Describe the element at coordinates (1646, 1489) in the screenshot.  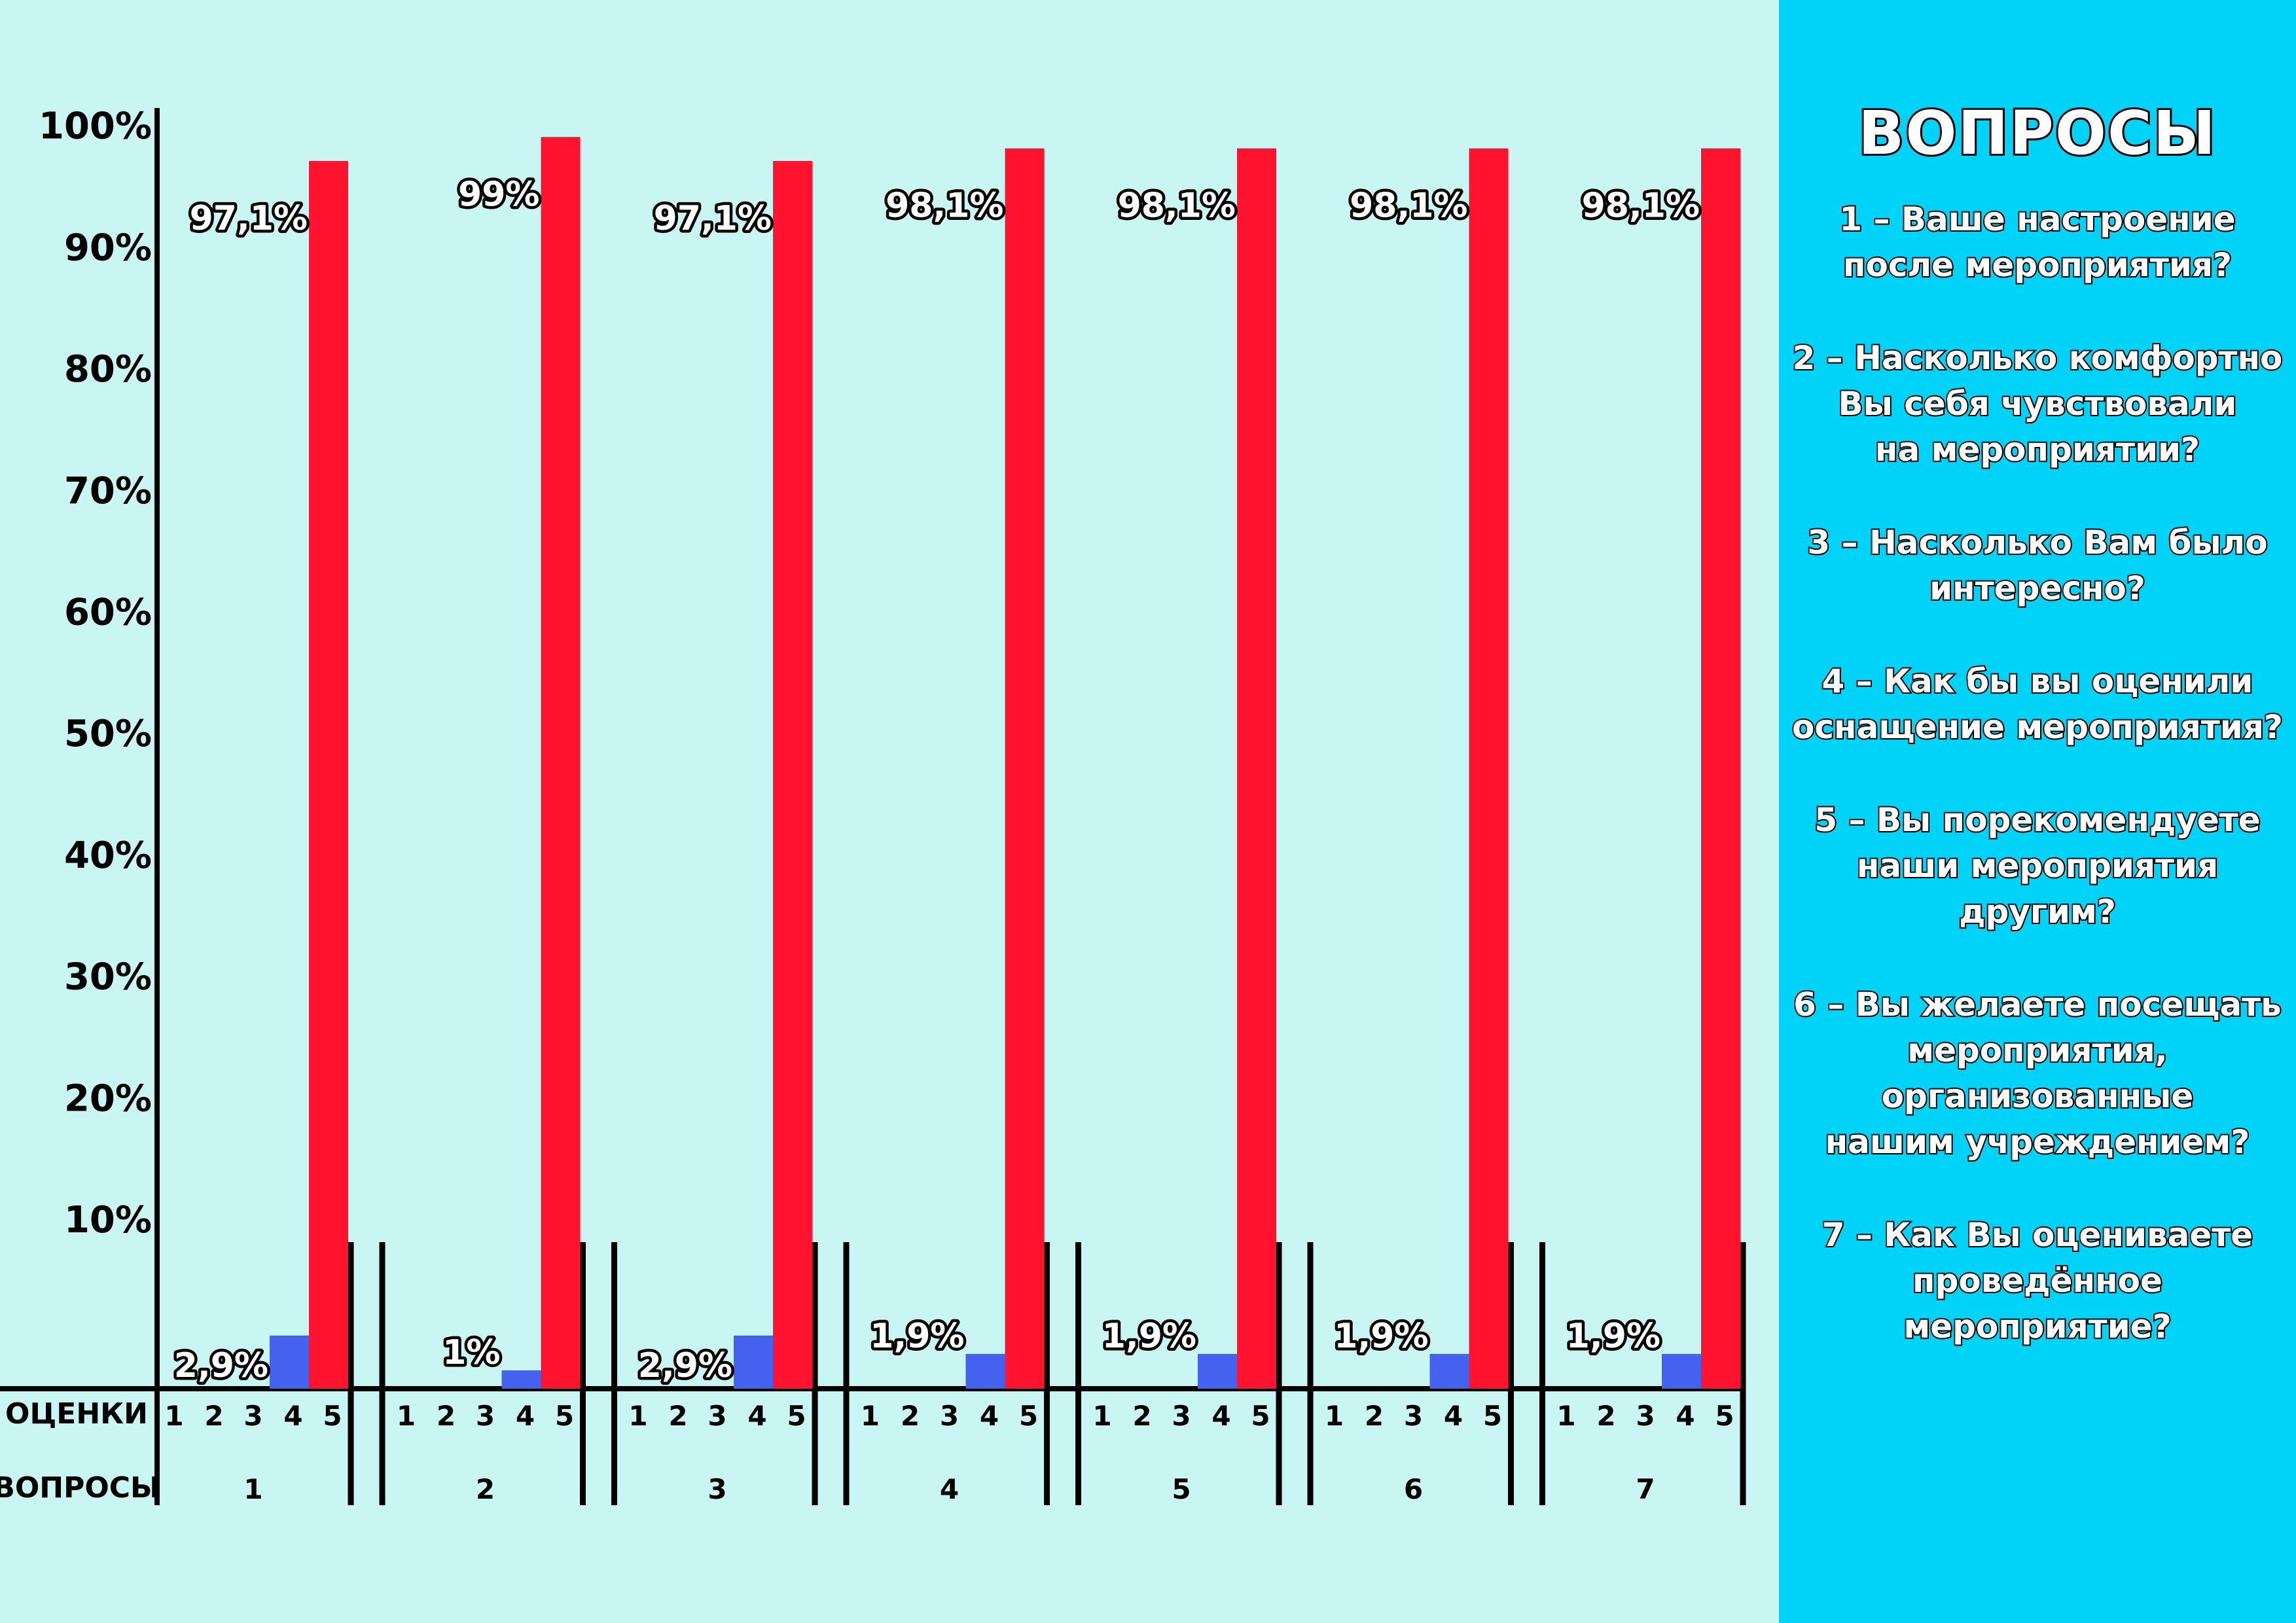
I see `question-number: 7` at that location.